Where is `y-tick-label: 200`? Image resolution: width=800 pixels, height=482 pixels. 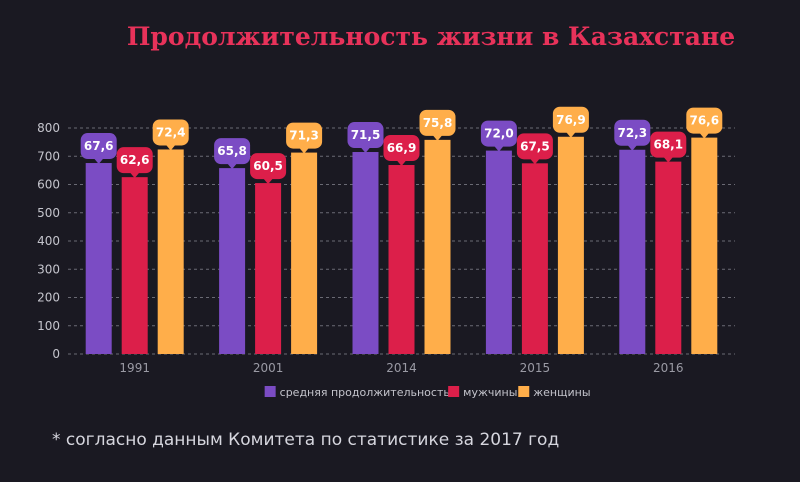 y-tick-label: 200 is located at coordinates (48, 298).